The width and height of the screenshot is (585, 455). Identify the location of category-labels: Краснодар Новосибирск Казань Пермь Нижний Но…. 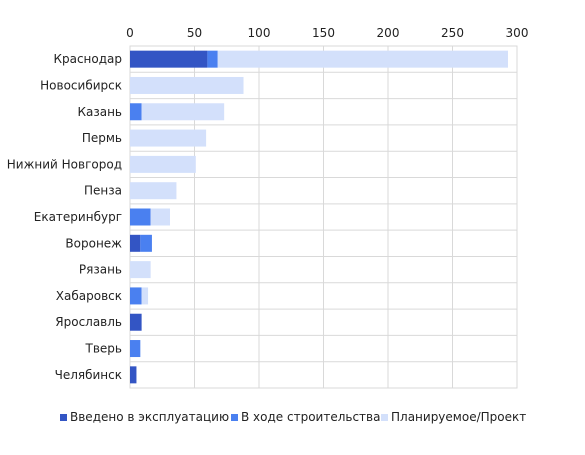
(64, 217).